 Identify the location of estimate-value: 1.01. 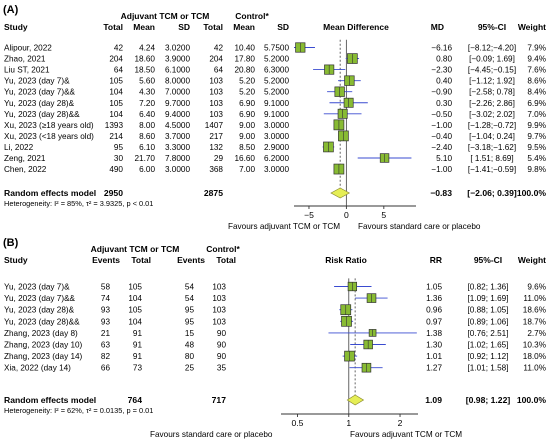
(434, 356).